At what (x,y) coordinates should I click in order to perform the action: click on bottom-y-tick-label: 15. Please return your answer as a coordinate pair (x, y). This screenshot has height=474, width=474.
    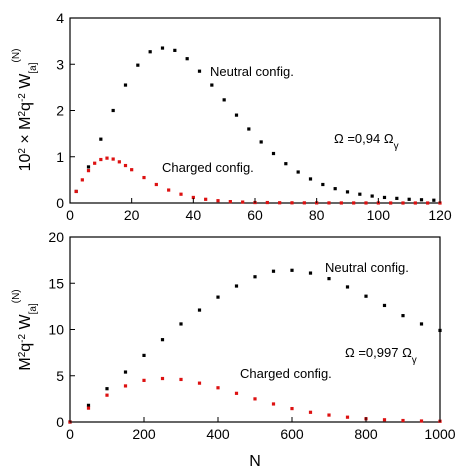
    Looking at the image, I should click on (56, 283).